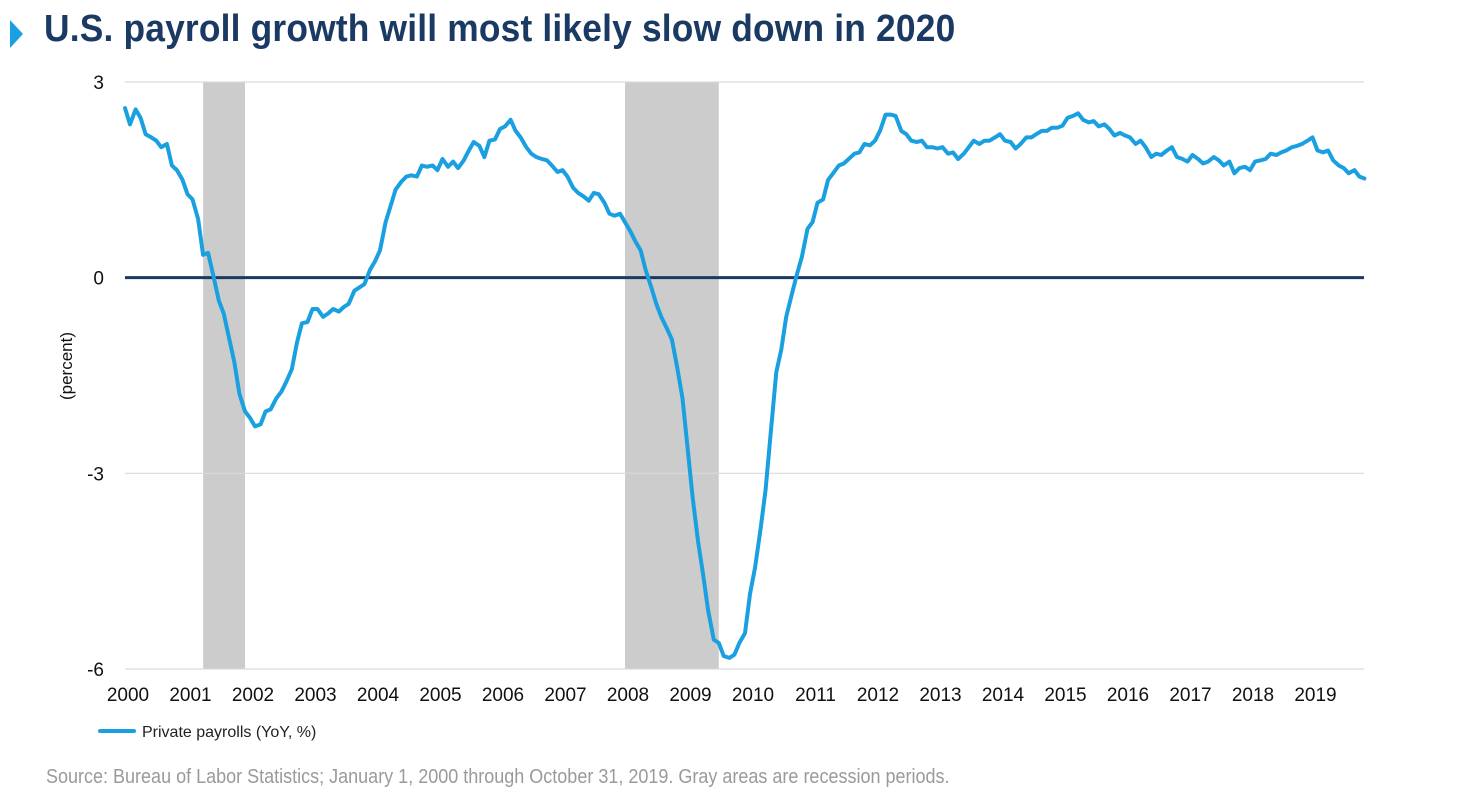  I want to click on x-tick-label: 2004, so click(378, 695).